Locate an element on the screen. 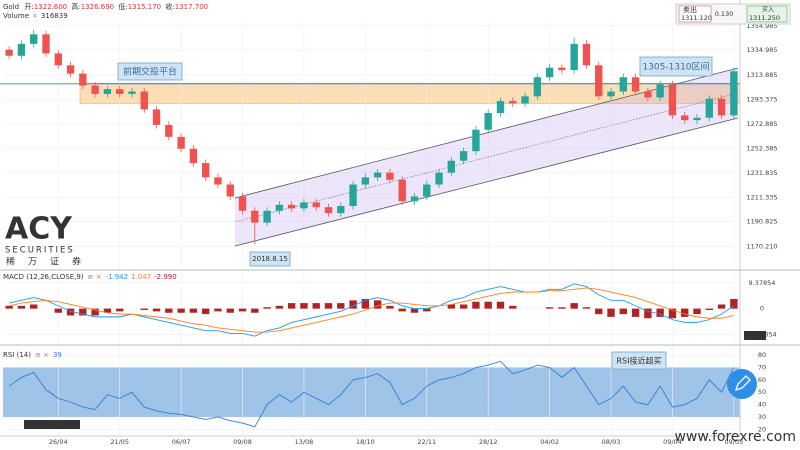 The height and width of the screenshot is (450, 800). logo-sub: SECURITIES is located at coordinates (40, 251).